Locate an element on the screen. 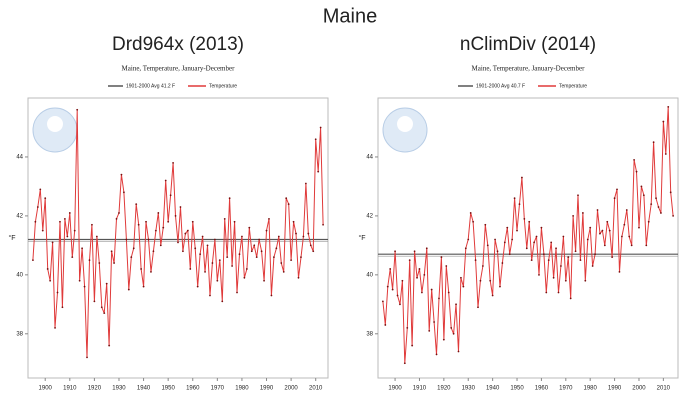 The image size is (700, 405). x-tick-label: 2010 is located at coordinates (664, 389).